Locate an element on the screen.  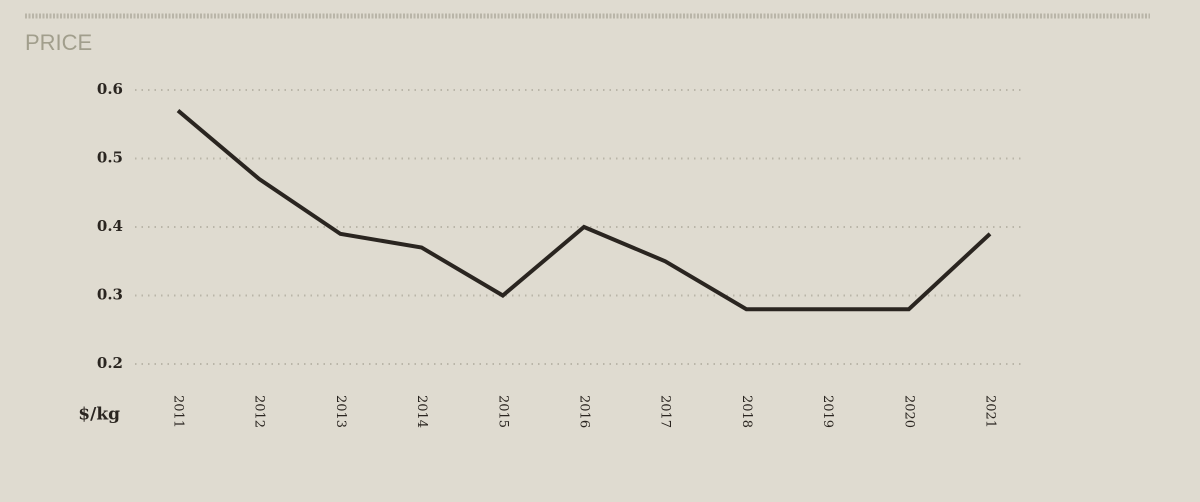
x-tick-label: 2011 is located at coordinates (178, 411).